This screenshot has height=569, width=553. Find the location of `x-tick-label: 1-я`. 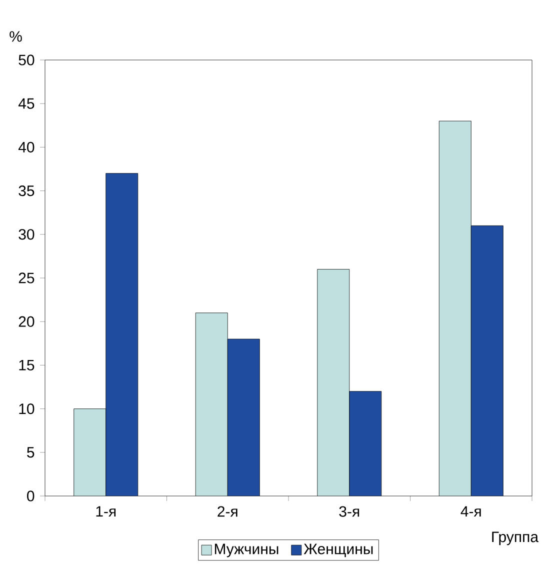

x-tick-label: 1-я is located at coordinates (106, 511).